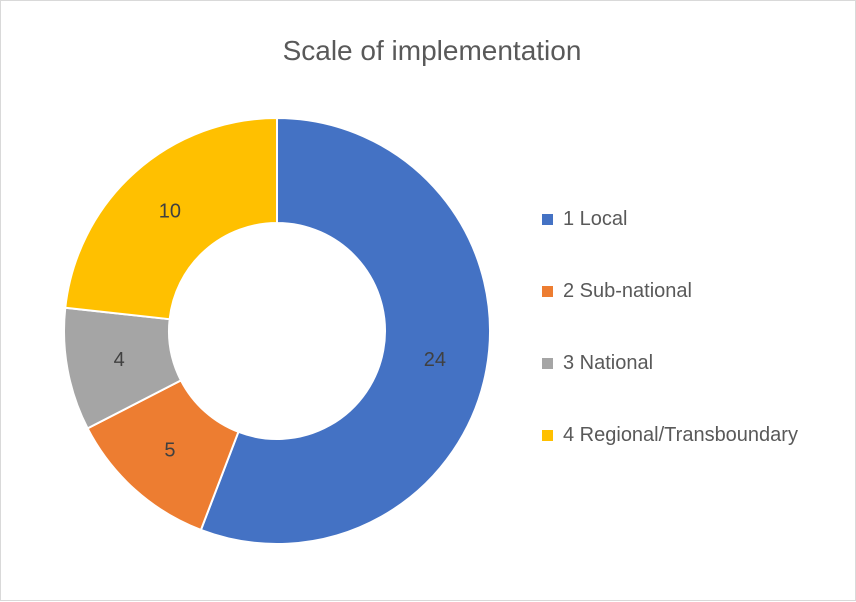  Describe the element at coordinates (169, 451) in the screenshot. I see `data-label-sub-national: 5` at that location.